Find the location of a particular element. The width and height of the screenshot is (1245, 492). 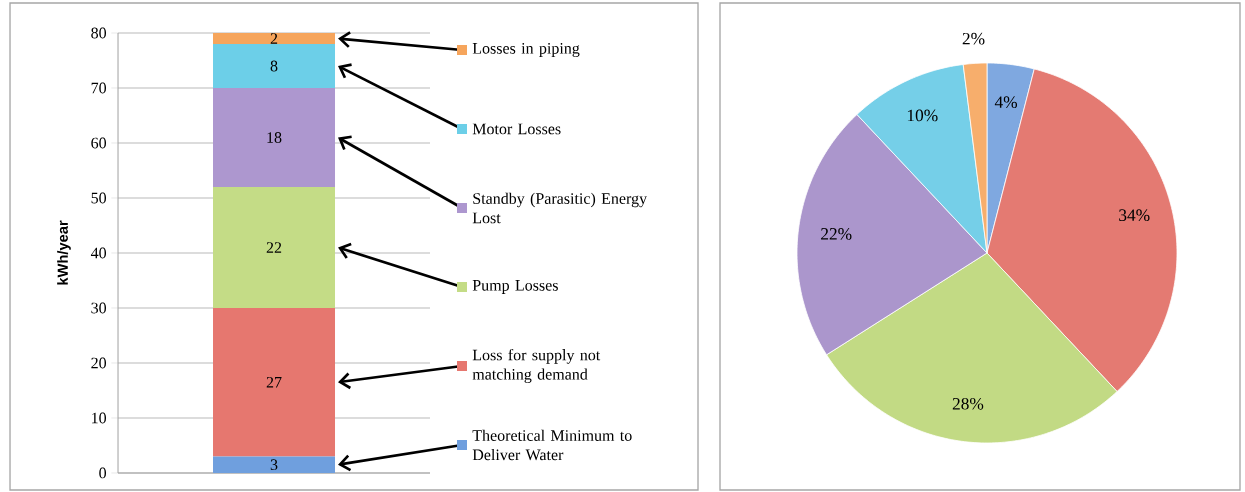

y-tick-label: 20 is located at coordinates (99, 363).